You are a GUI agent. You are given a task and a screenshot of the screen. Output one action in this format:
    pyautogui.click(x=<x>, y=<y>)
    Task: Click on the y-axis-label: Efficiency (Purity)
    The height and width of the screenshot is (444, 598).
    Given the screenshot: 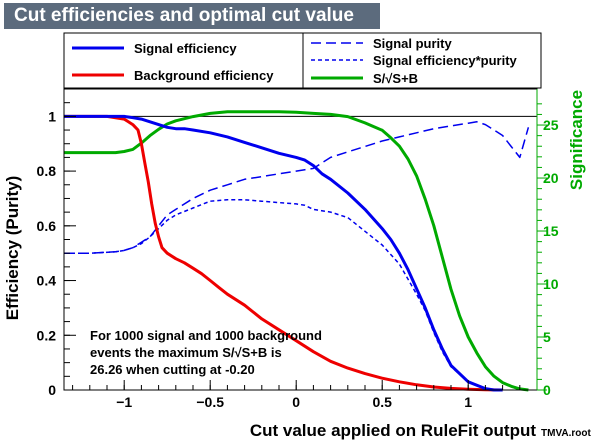 What is the action you would take?
    pyautogui.click(x=12, y=248)
    